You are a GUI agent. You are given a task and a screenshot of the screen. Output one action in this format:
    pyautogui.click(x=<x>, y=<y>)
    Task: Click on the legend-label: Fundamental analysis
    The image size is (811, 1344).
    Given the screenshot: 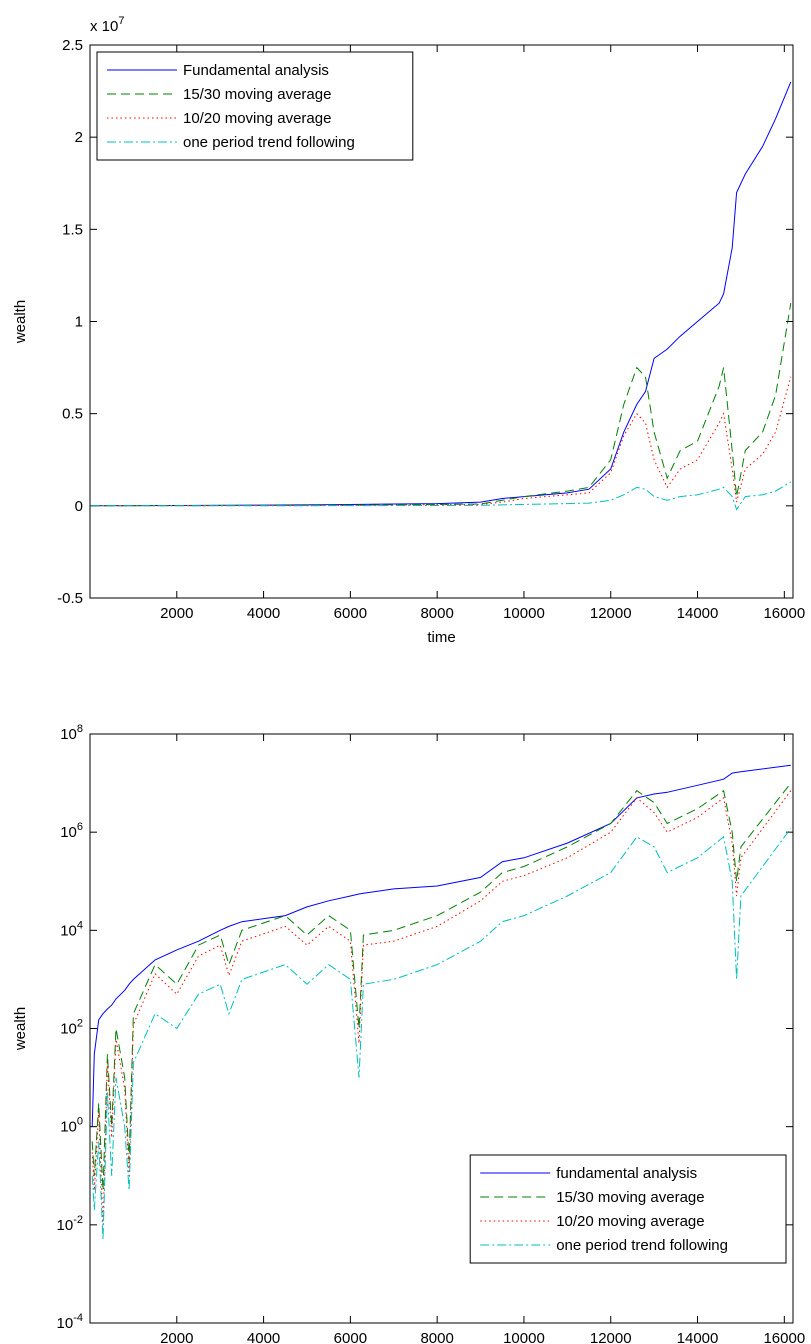 What is the action you would take?
    pyautogui.click(x=256, y=70)
    